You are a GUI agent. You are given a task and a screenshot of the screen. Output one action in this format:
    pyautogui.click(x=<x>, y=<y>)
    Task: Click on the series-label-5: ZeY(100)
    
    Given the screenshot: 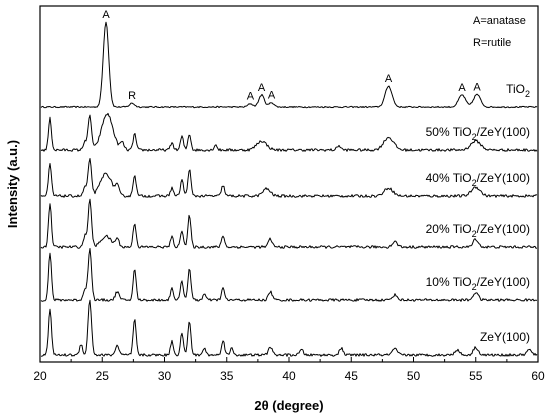 What is the action you would take?
    pyautogui.click(x=505, y=337)
    